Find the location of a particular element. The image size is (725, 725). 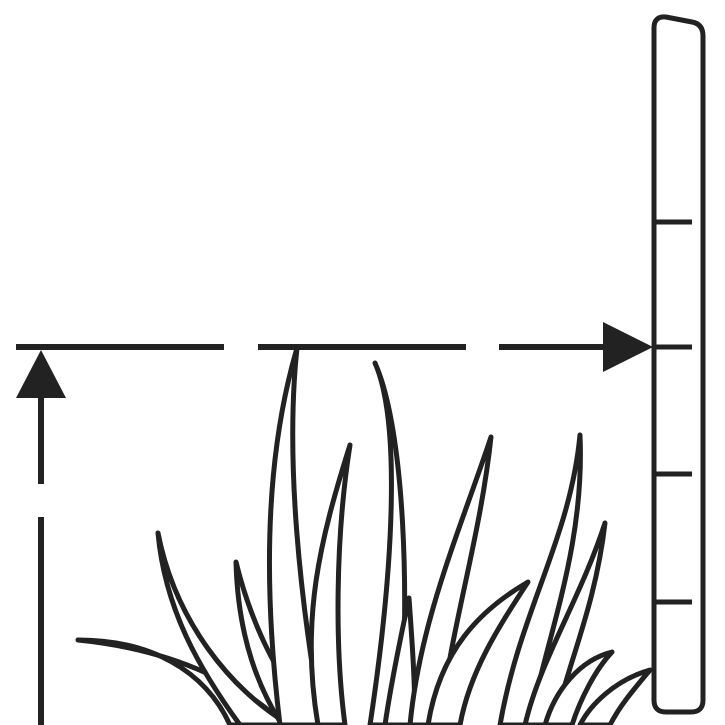

arrow-up-head is located at coordinates (41, 374).